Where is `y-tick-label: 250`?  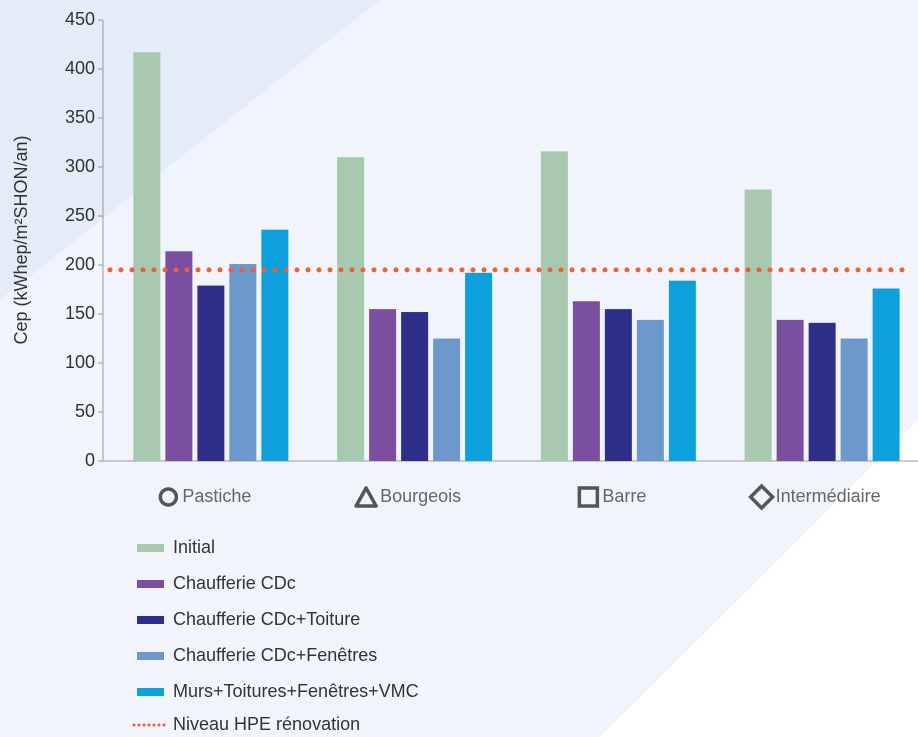
y-tick-label: 250 is located at coordinates (80, 215).